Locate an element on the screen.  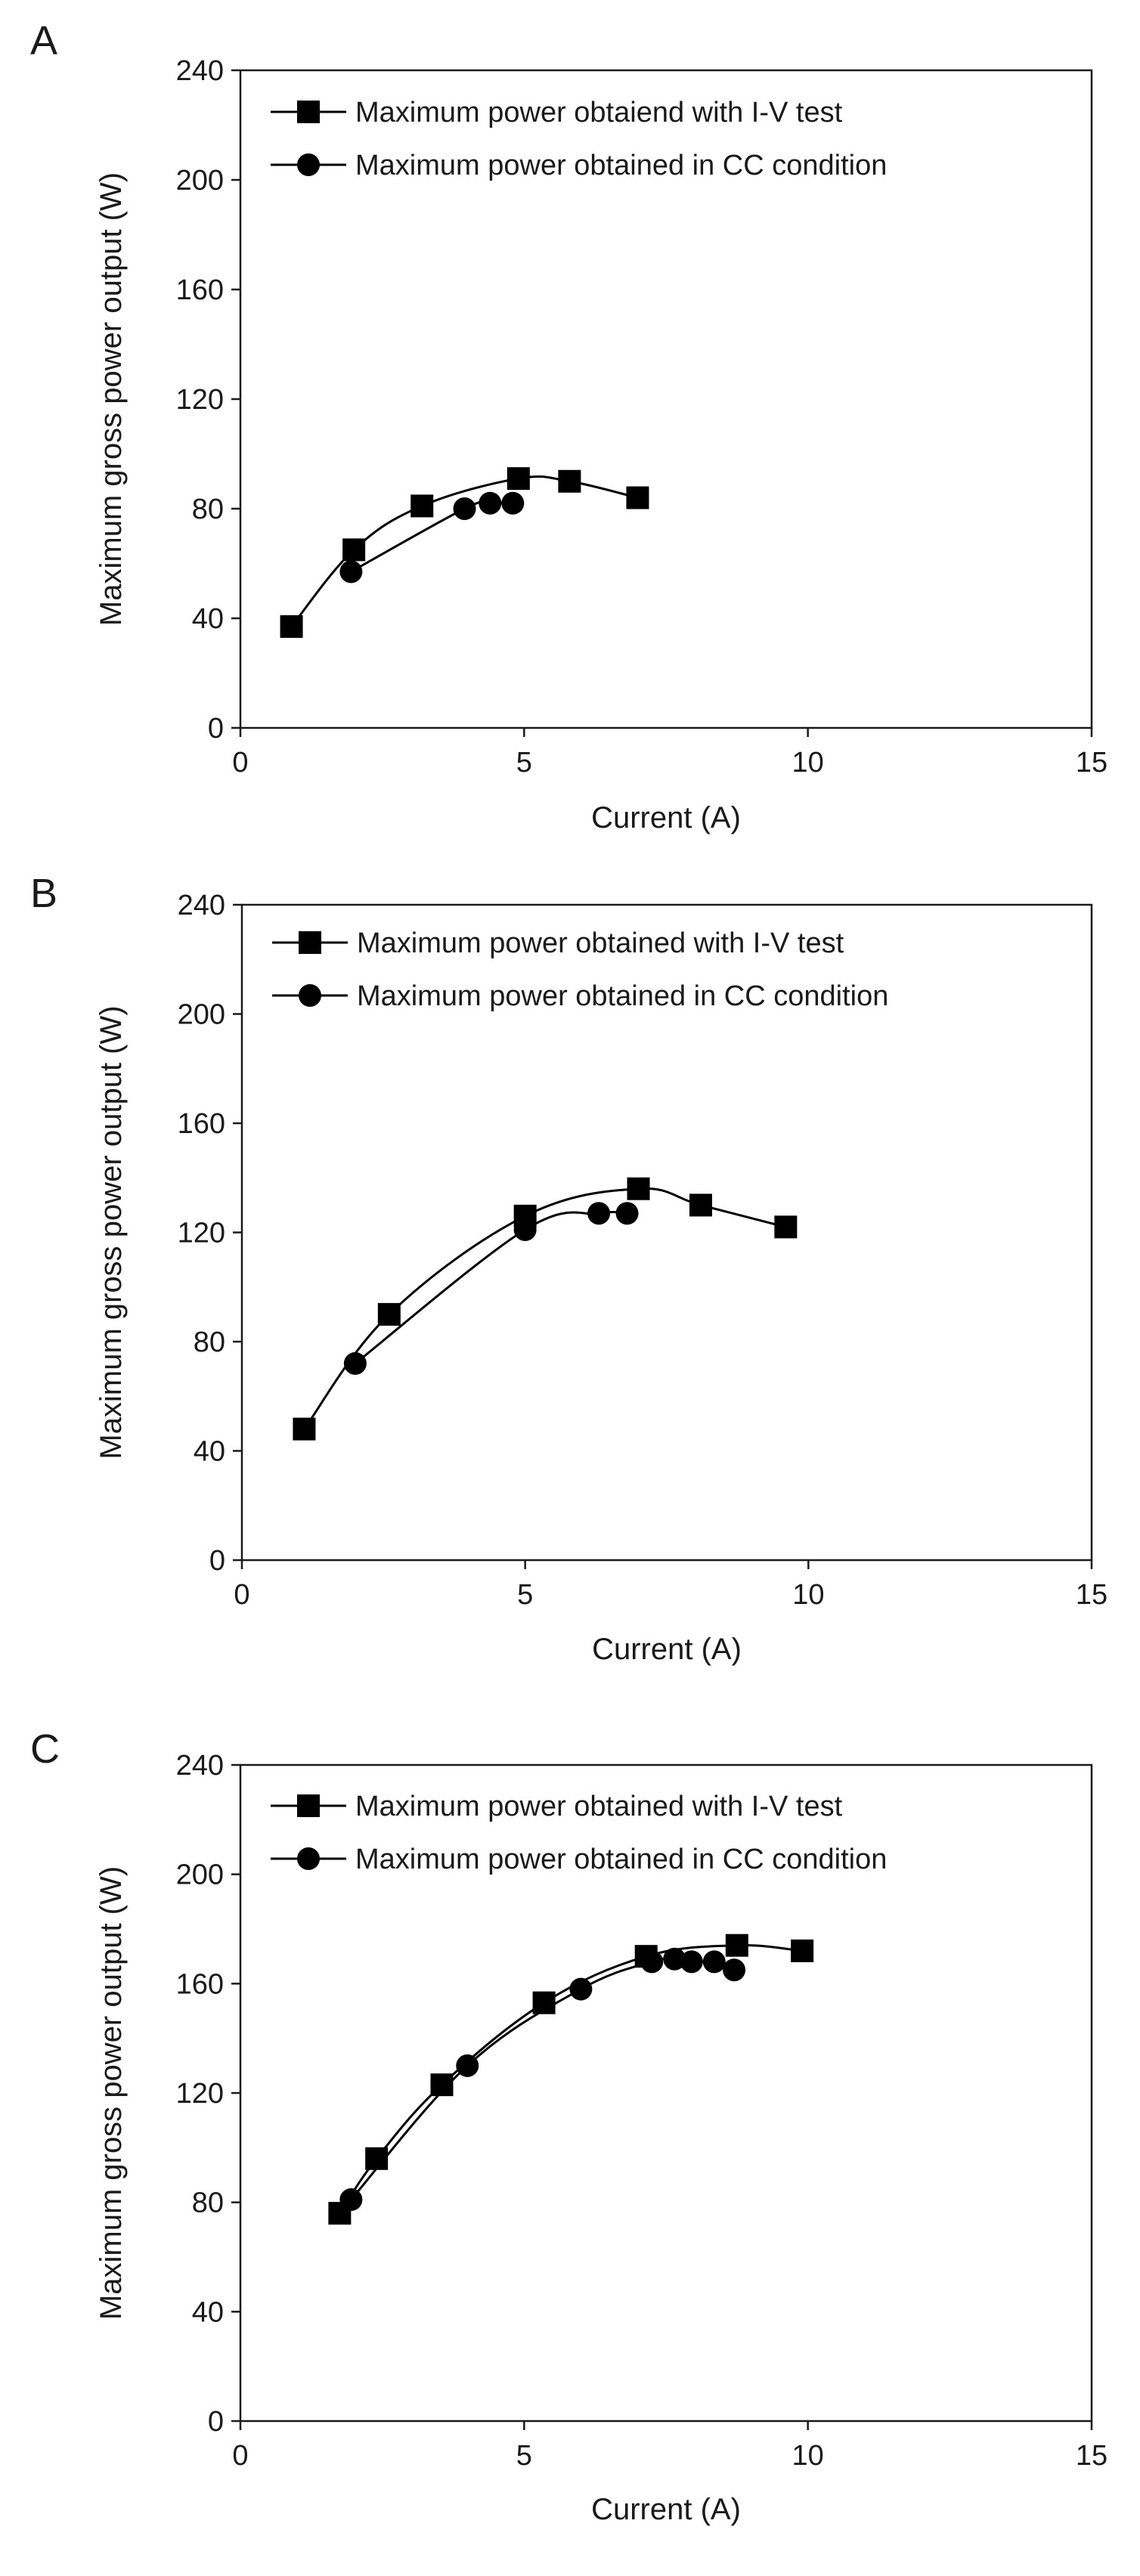
series-line-cc-condition is located at coordinates (490, 1287).